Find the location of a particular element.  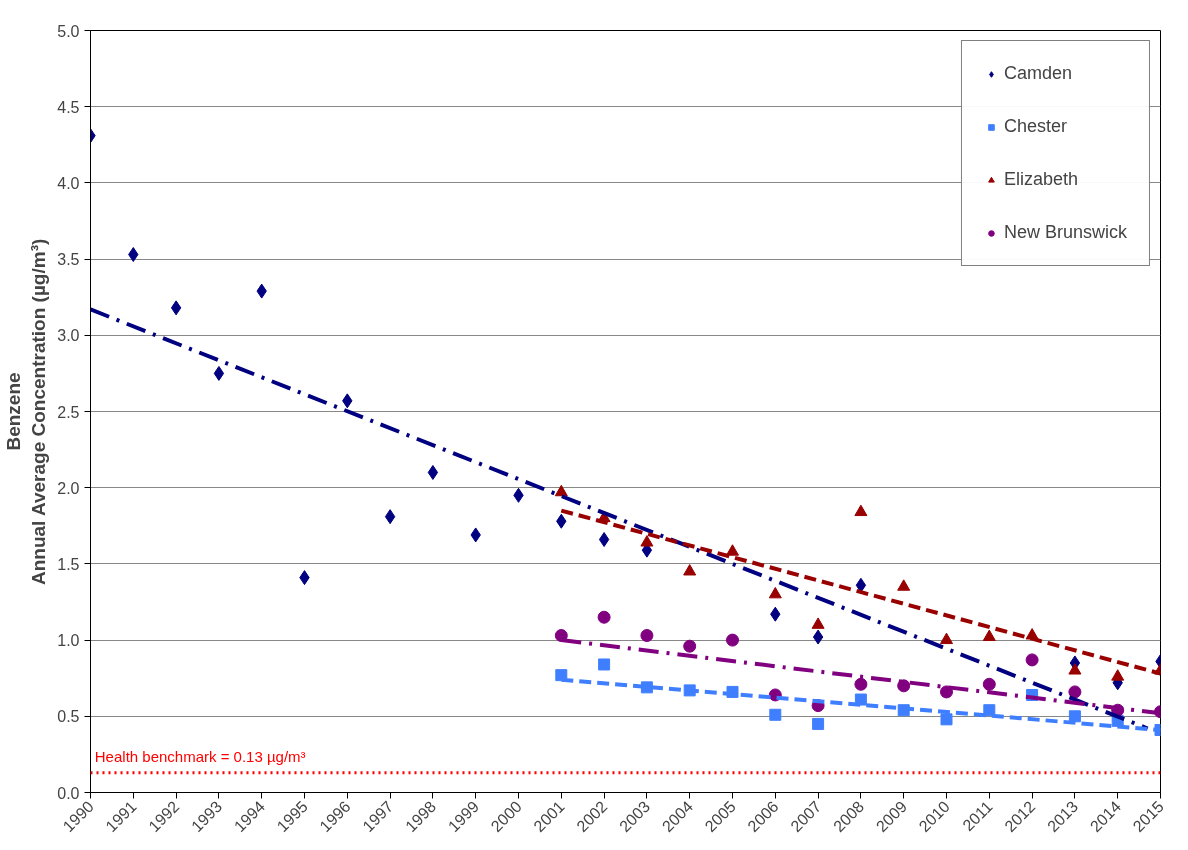

y-tick-label: 4.0 is located at coordinates (68, 183).